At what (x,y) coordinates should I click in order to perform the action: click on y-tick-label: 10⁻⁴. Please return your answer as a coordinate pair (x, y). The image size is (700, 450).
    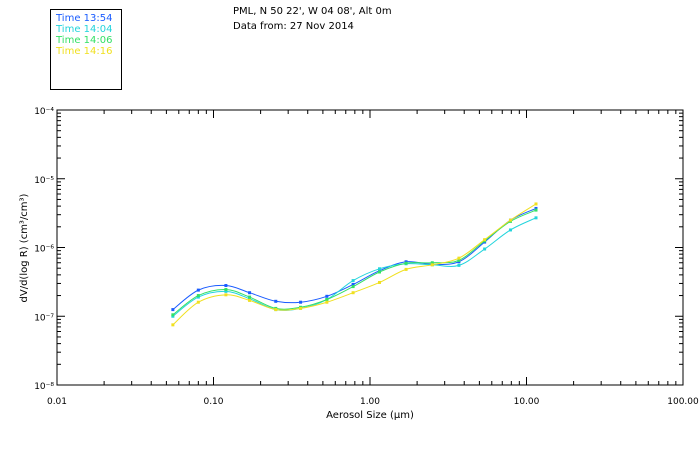
    Looking at the image, I should click on (44, 112).